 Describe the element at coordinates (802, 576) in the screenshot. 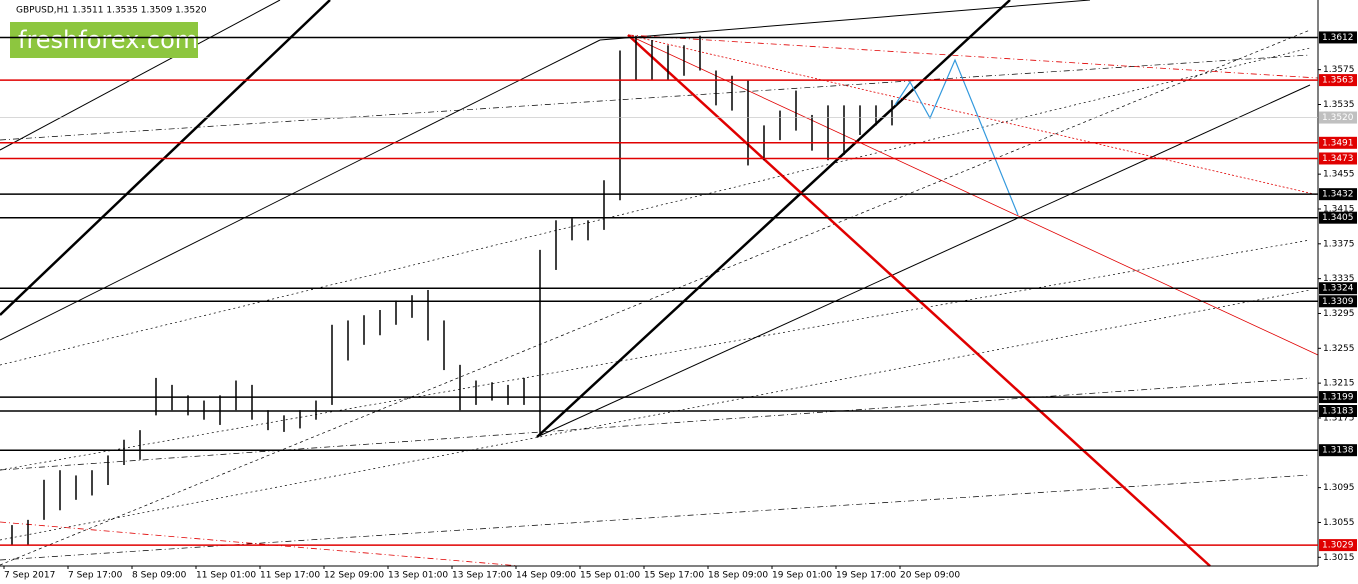

I see `x-tick-label: 19 Sep 01:00` at that location.